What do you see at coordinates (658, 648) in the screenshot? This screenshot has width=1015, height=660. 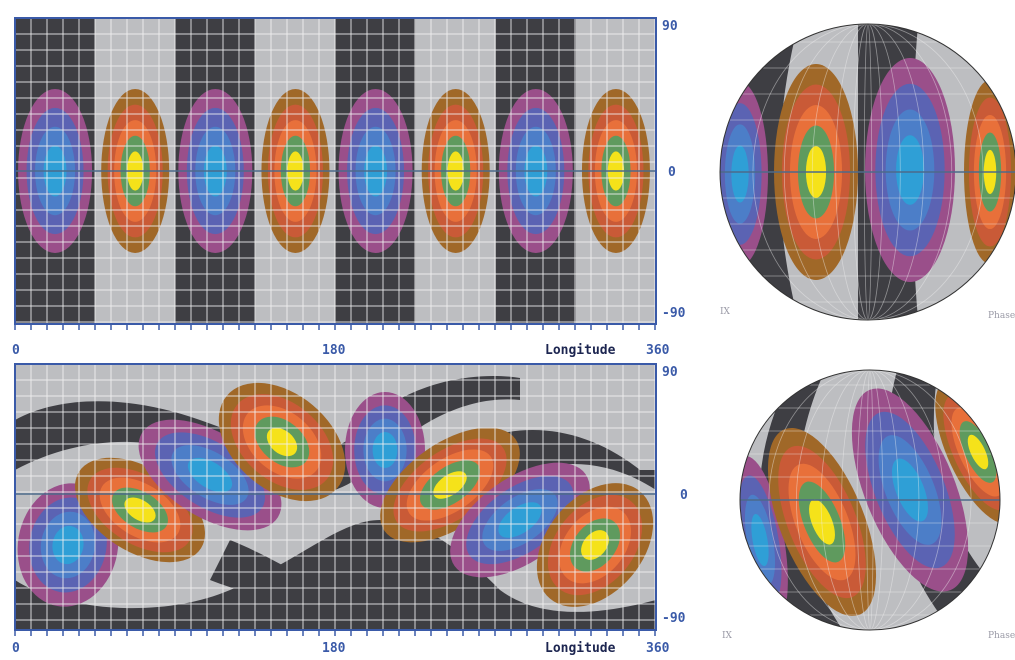 I see `bottom-lon-label-360: 360` at bounding box center [658, 648].